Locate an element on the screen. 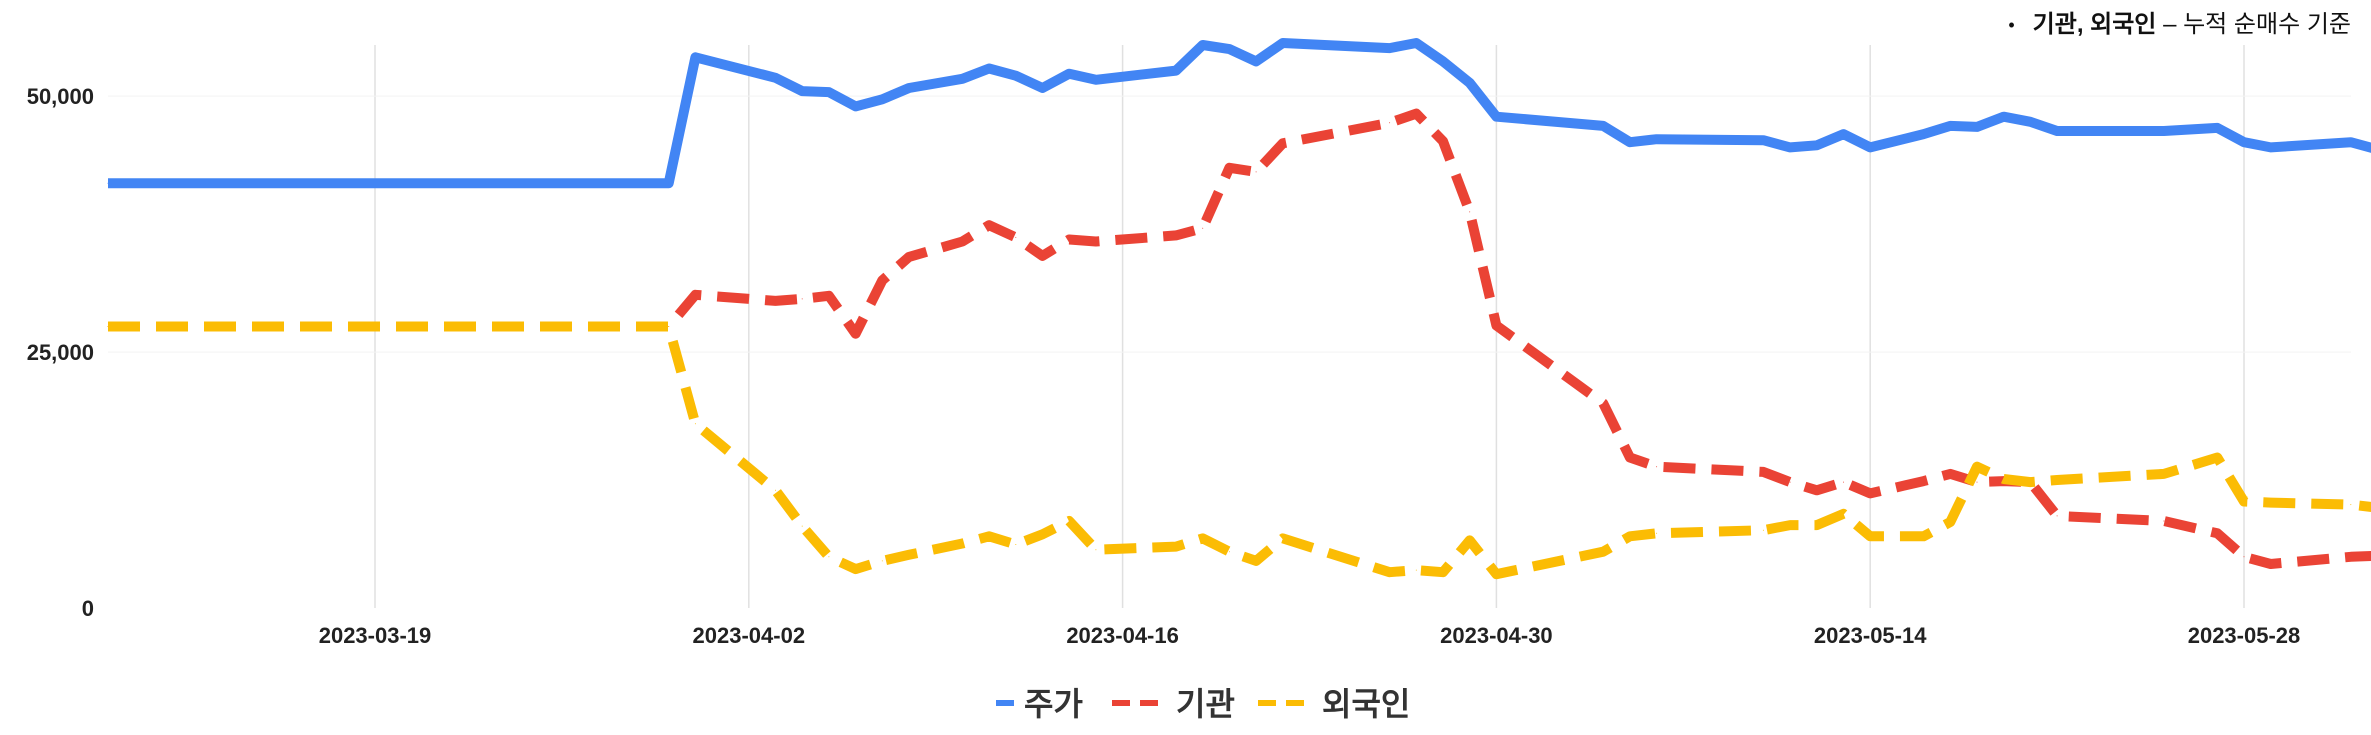 The height and width of the screenshot is (735, 2371). y-axis-ticks: 0 25,000 50,000 is located at coordinates (60, 352).